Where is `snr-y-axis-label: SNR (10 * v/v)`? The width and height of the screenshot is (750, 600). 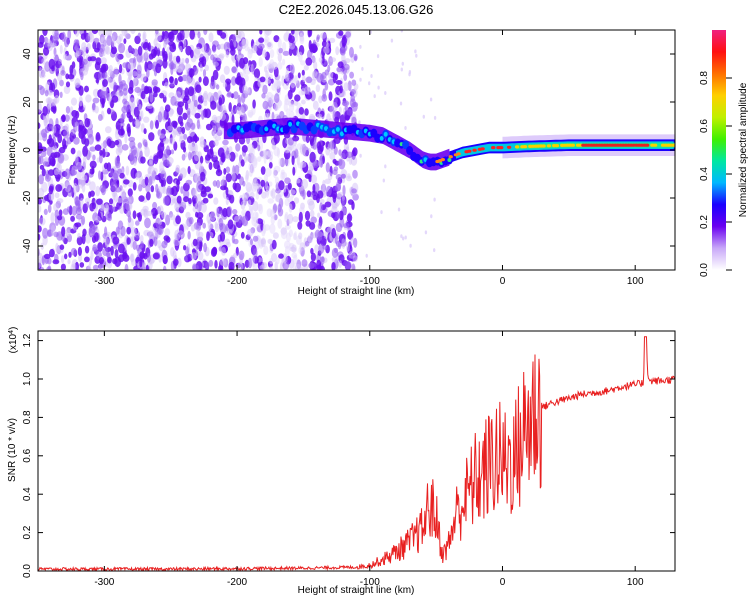 snr-y-axis-label: SNR (10 * v/v) is located at coordinates (12, 450).